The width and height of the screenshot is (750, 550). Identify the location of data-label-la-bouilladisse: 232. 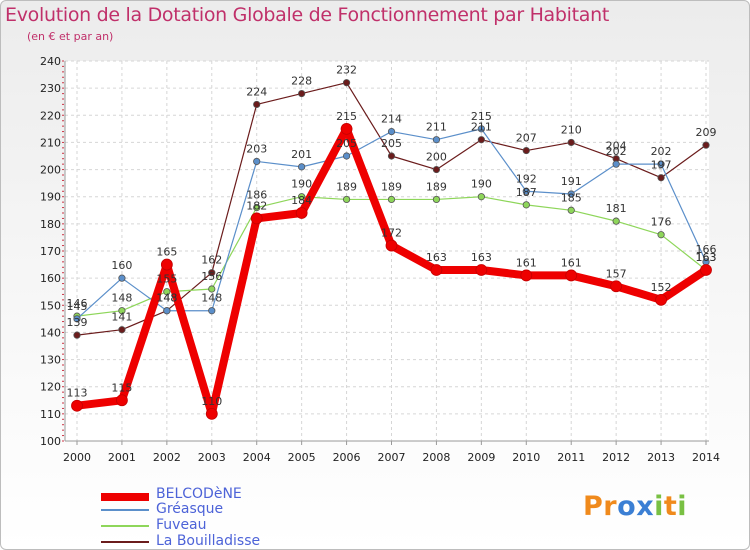
(346, 70).